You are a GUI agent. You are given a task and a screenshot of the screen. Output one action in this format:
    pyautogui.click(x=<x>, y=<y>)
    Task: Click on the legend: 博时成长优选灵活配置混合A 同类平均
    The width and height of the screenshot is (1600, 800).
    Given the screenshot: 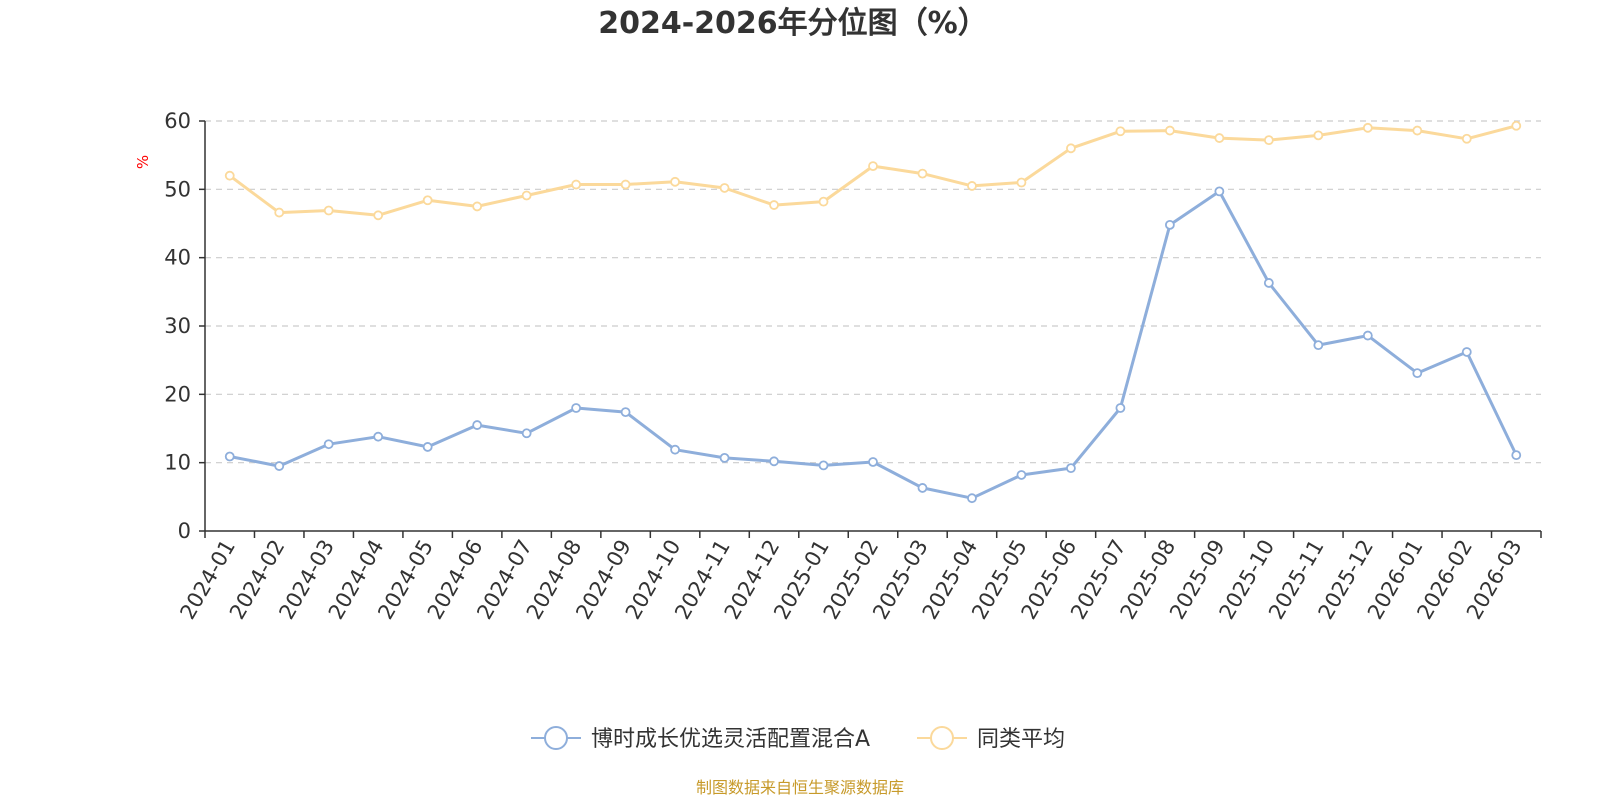 What is the action you would take?
    pyautogui.click(x=798, y=739)
    